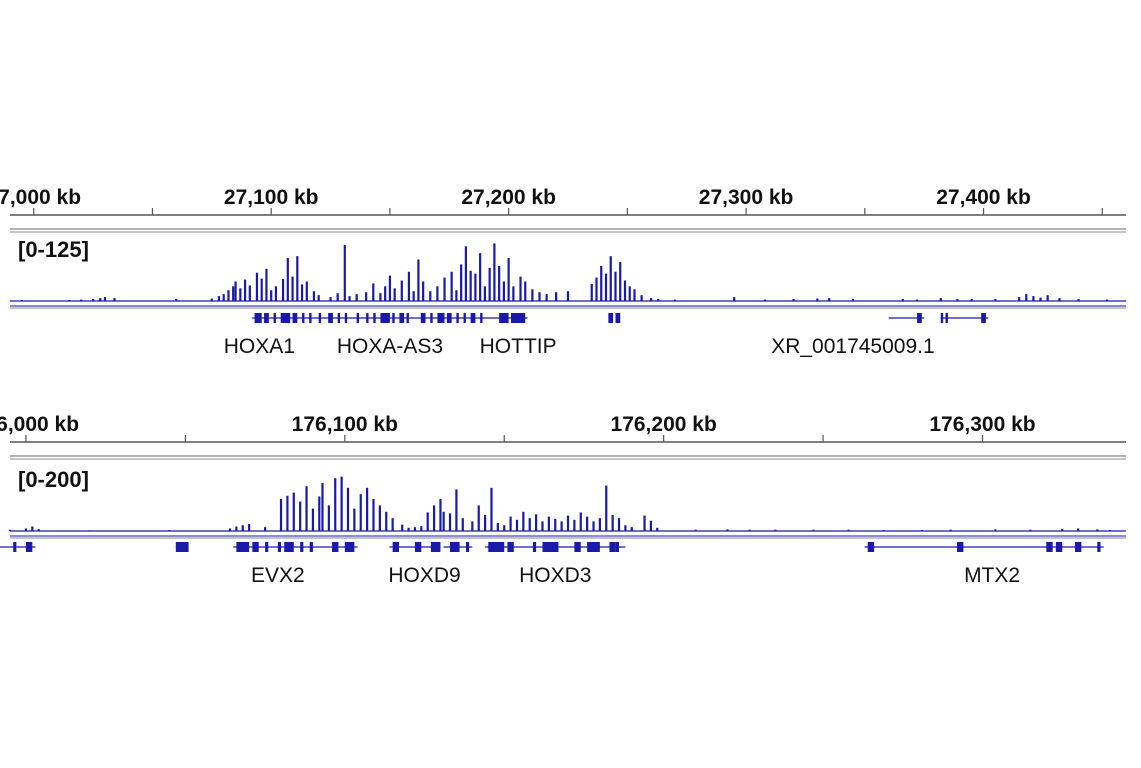  What do you see at coordinates (271, 197) in the screenshot?
I see `ruler-tick-label: 27,100 kb` at bounding box center [271, 197].